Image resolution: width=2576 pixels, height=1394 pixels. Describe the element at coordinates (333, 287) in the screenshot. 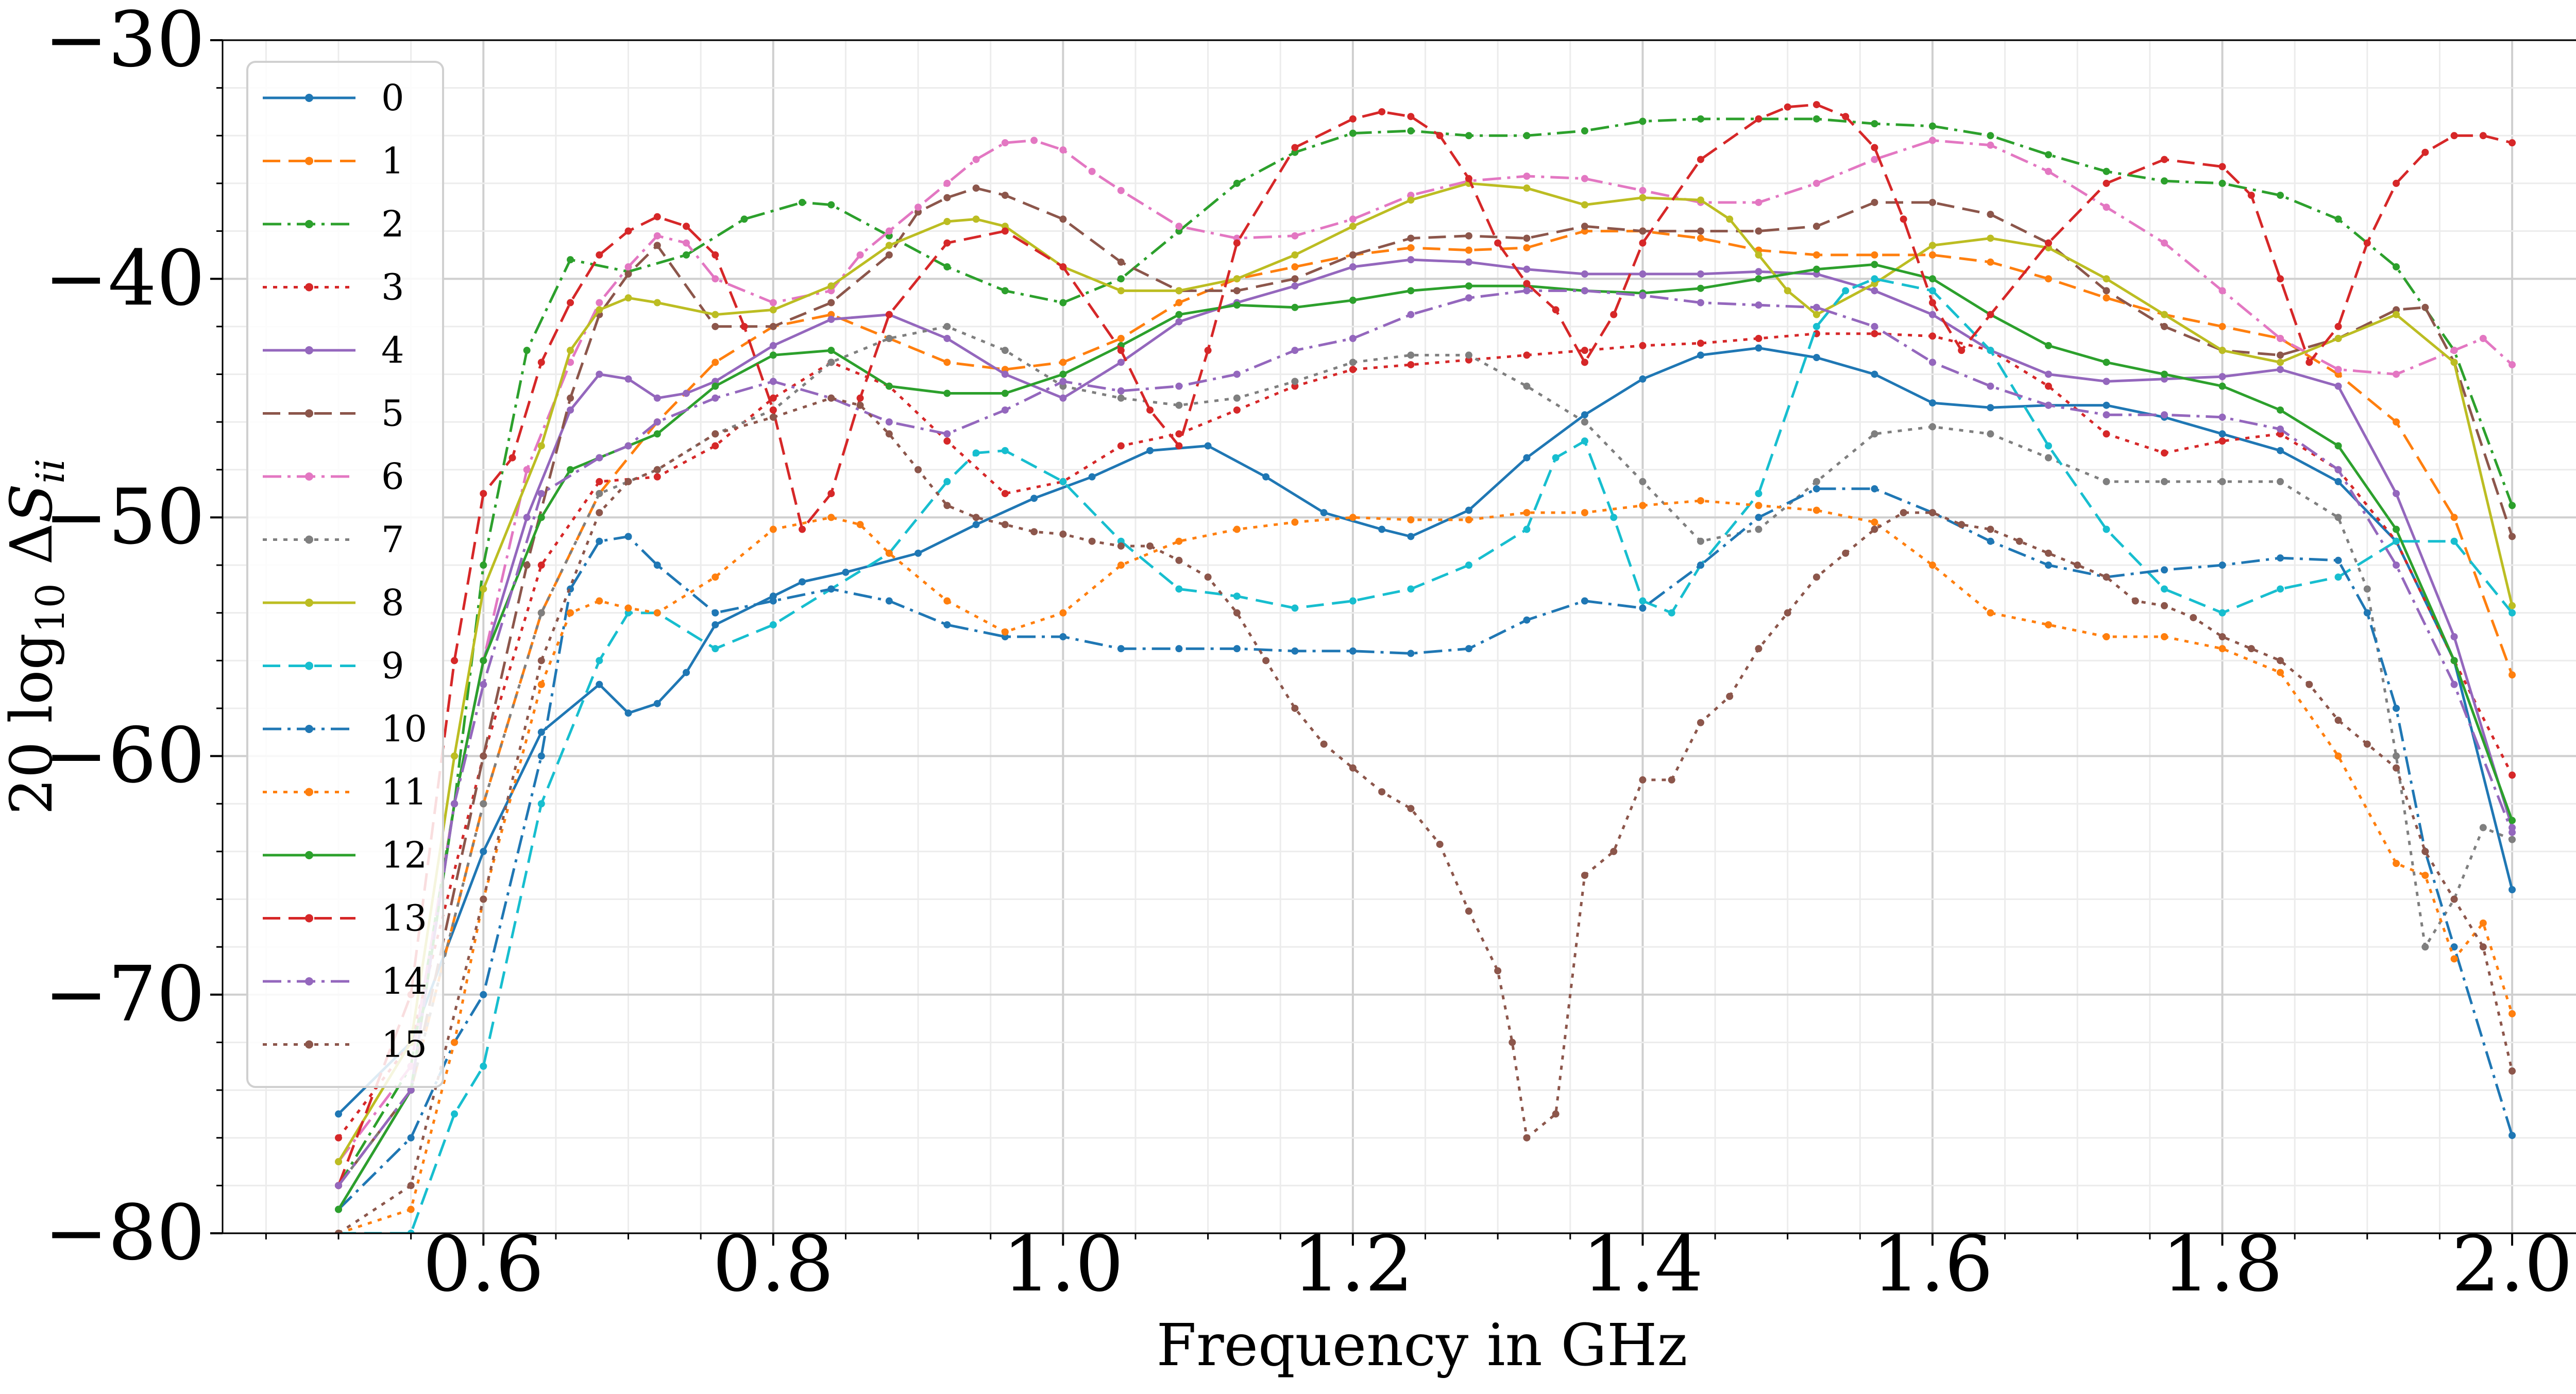

I see `legend-item-3: 3` at that location.